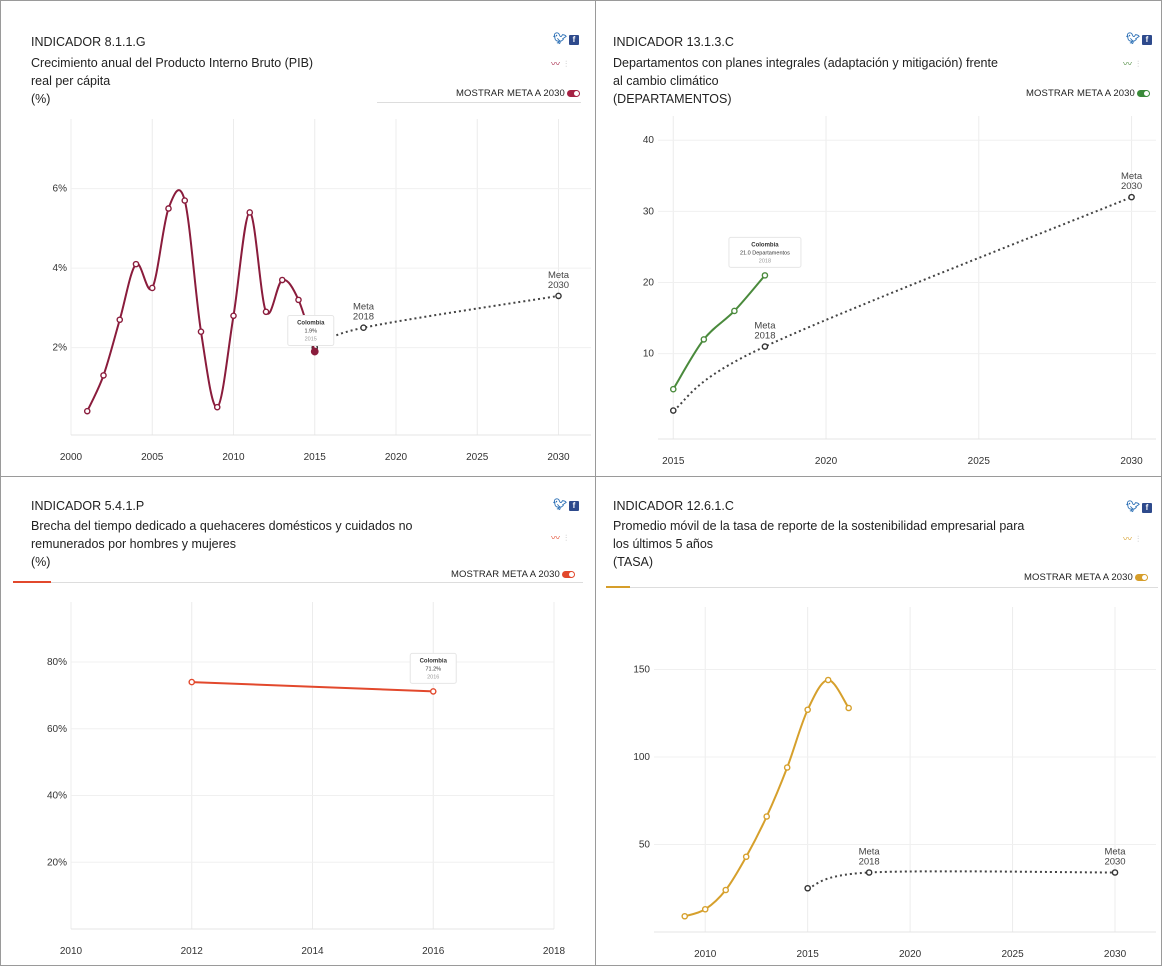 This screenshot has height=966, width=1162. Describe the element at coordinates (765, 346) in the screenshot. I see `meta-point` at that location.